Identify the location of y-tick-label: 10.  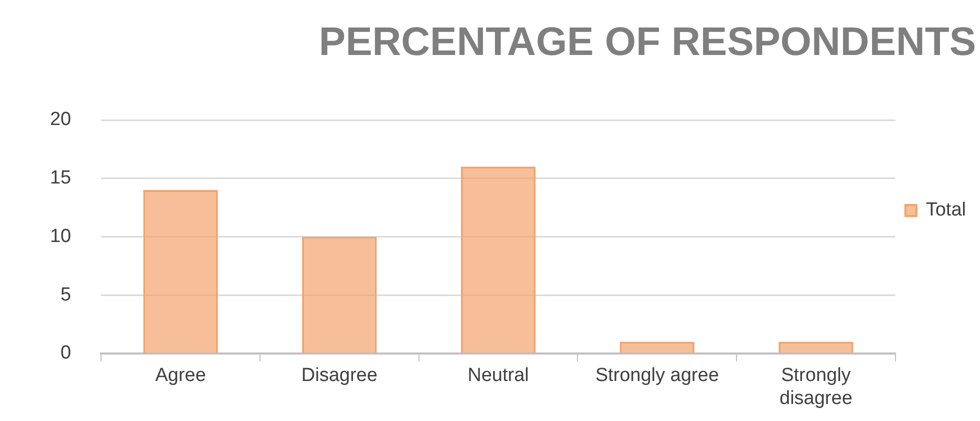
(61, 236).